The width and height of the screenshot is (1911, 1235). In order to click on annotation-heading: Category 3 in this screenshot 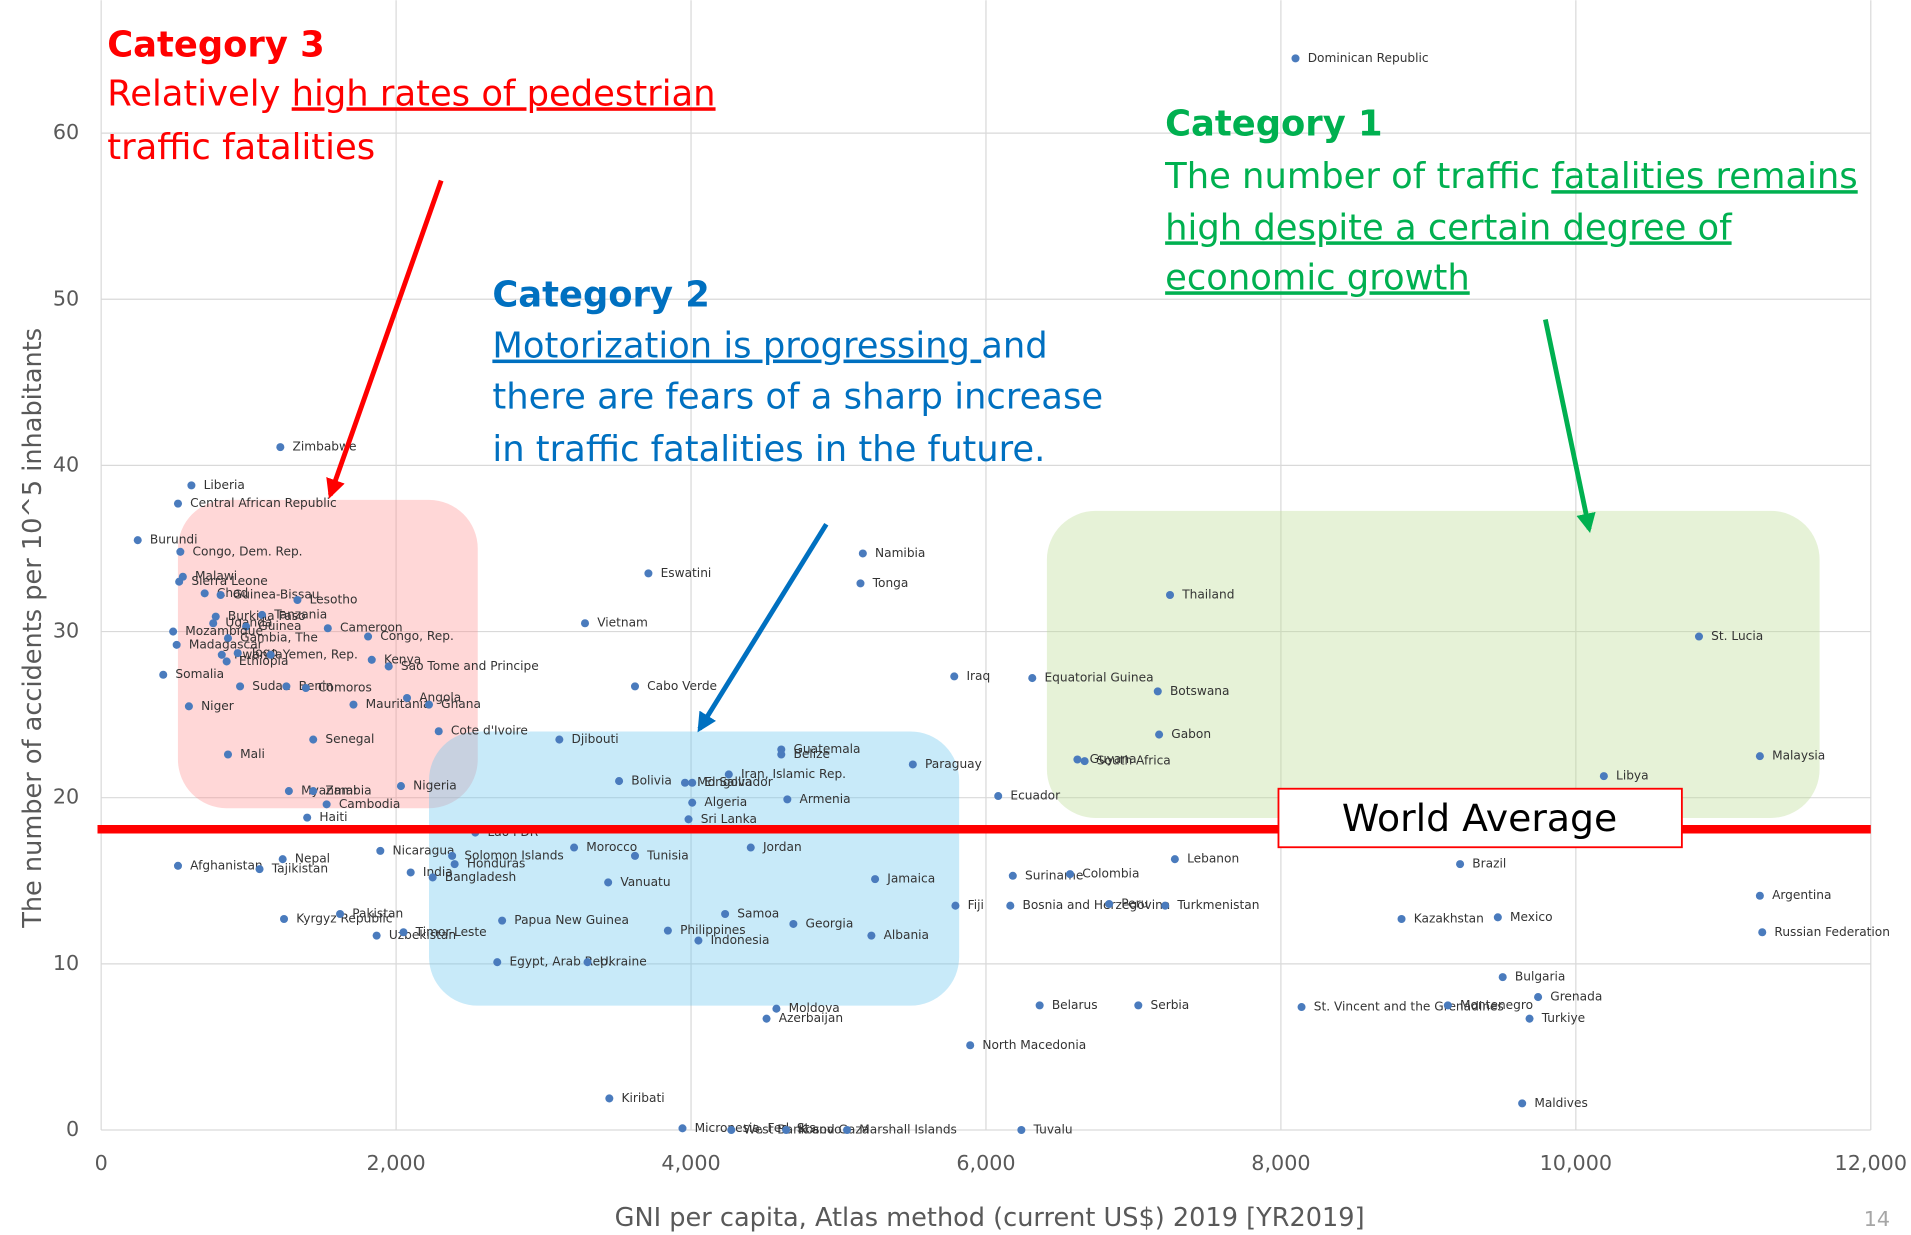, I will do `click(216, 45)`.